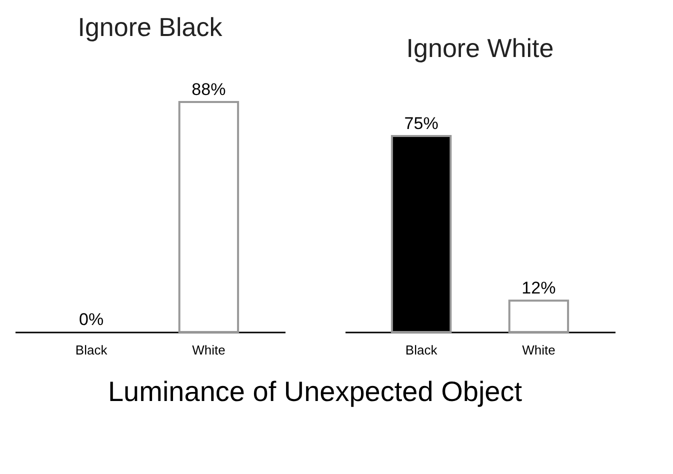 This screenshot has height=474, width=673. What do you see at coordinates (480, 48) in the screenshot?
I see `chart-title: Ignore White` at bounding box center [480, 48].